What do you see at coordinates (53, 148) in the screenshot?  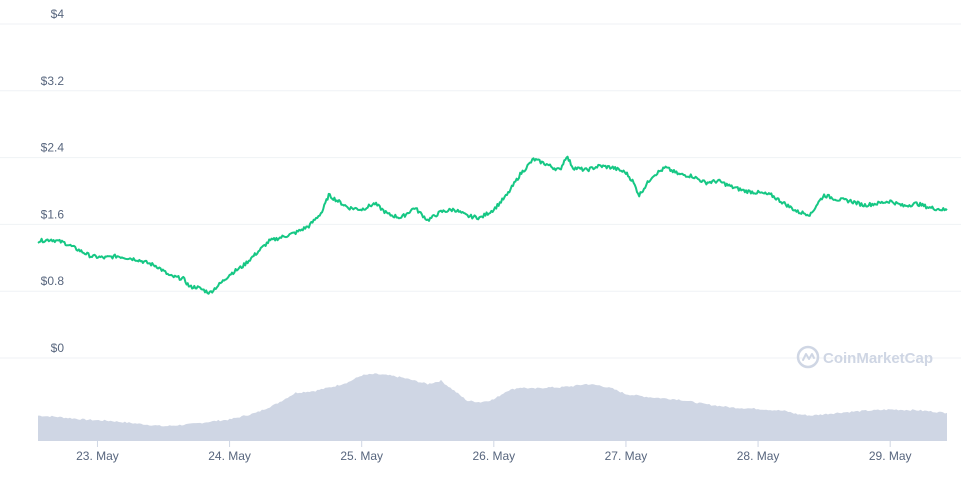 I see `y-tick-label: $2.4` at bounding box center [53, 148].